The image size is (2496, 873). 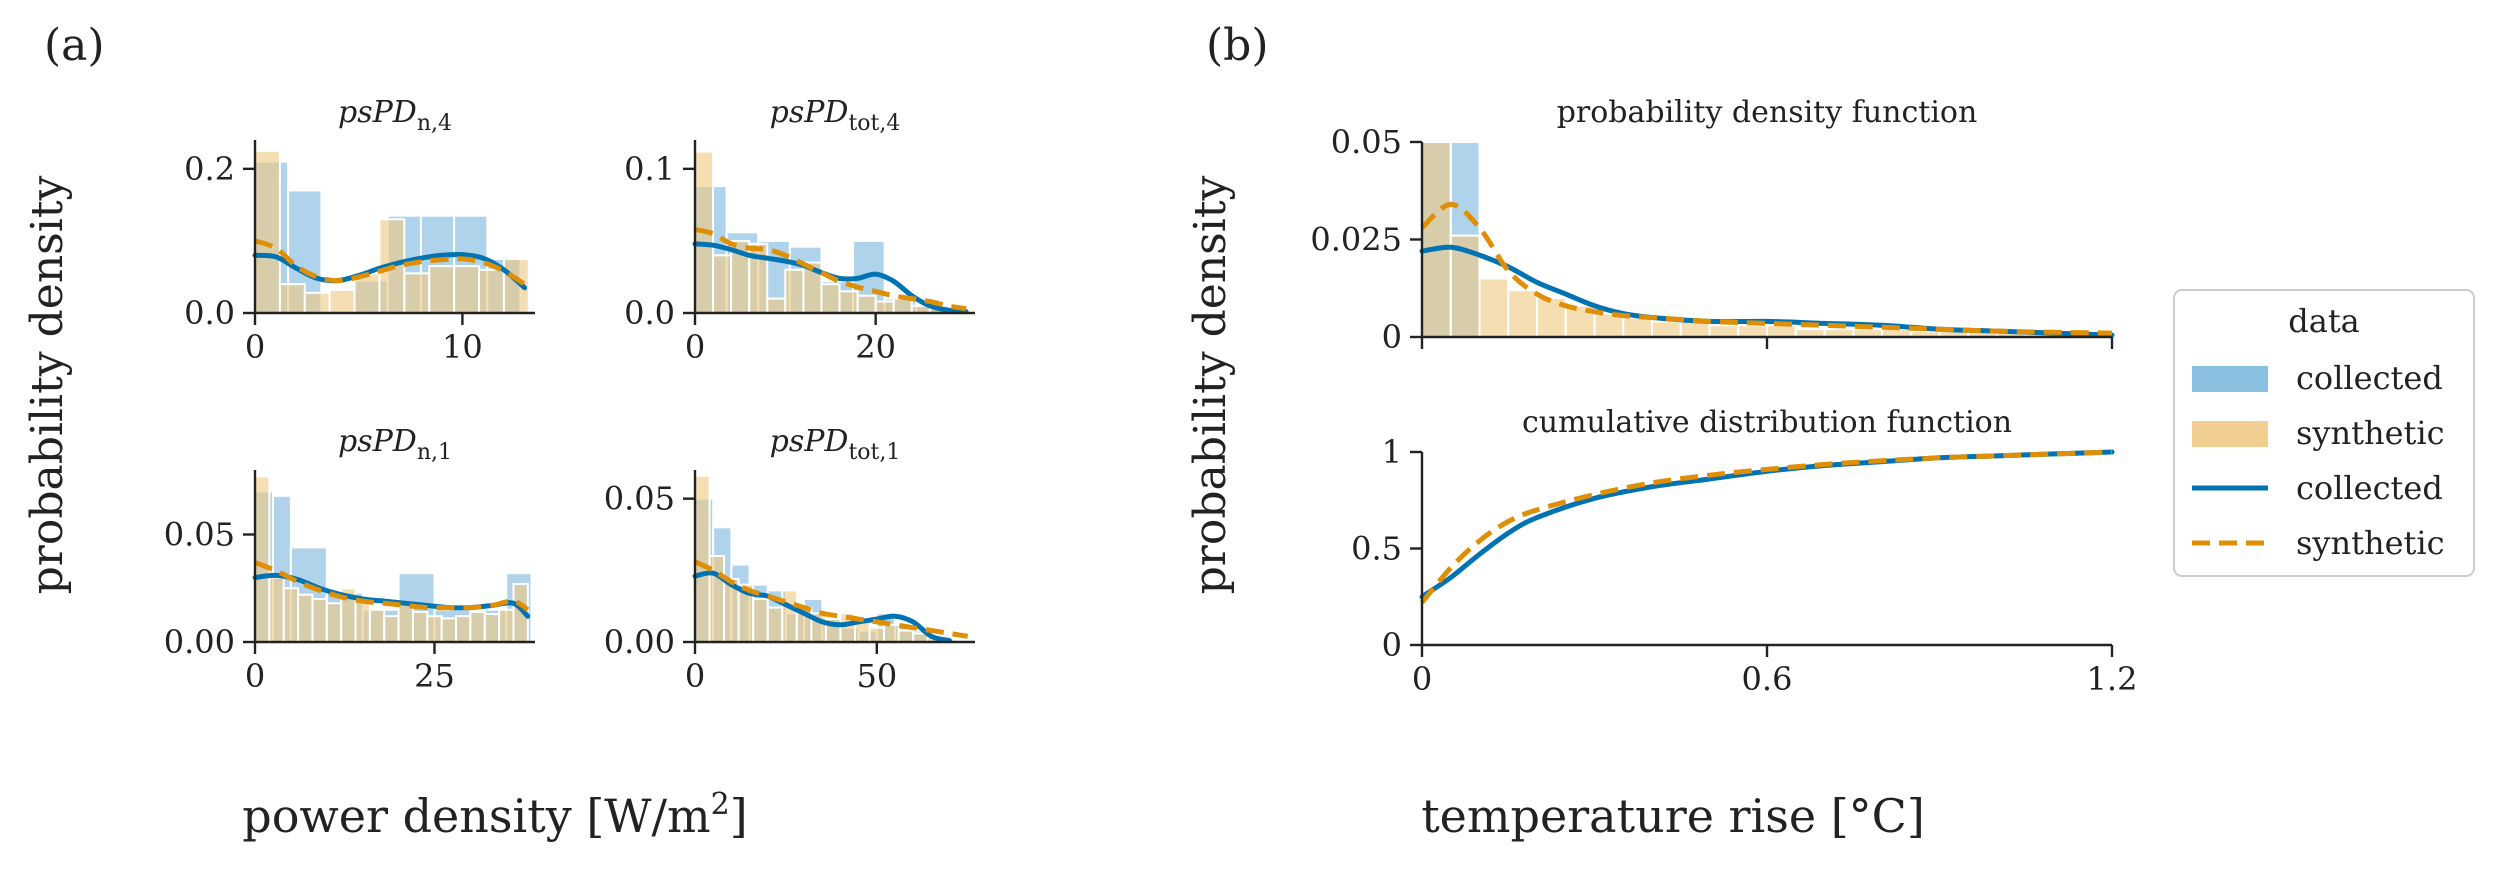 I want to click on y-tick-label: 0.025, so click(x=1356, y=240).